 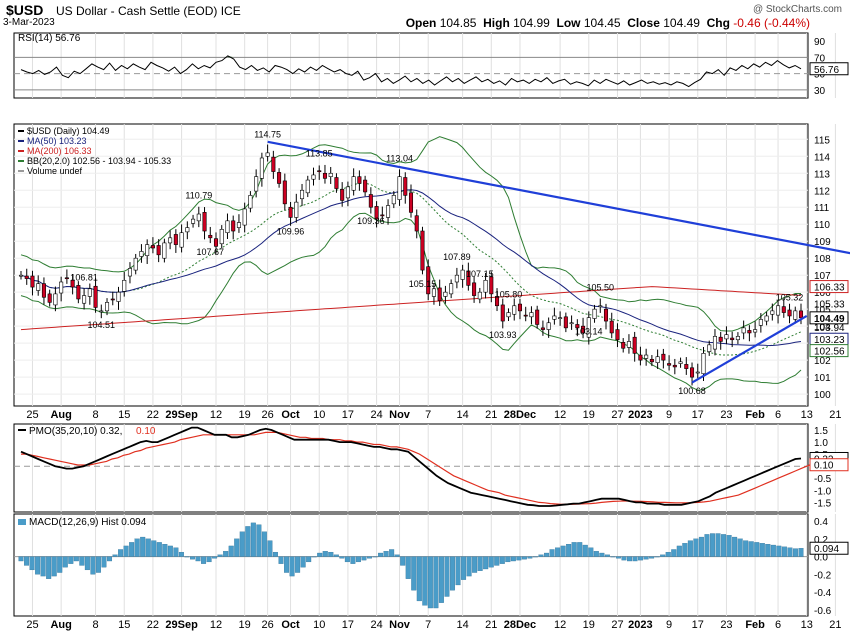 I want to click on rsi-line, so click(x=411, y=71).